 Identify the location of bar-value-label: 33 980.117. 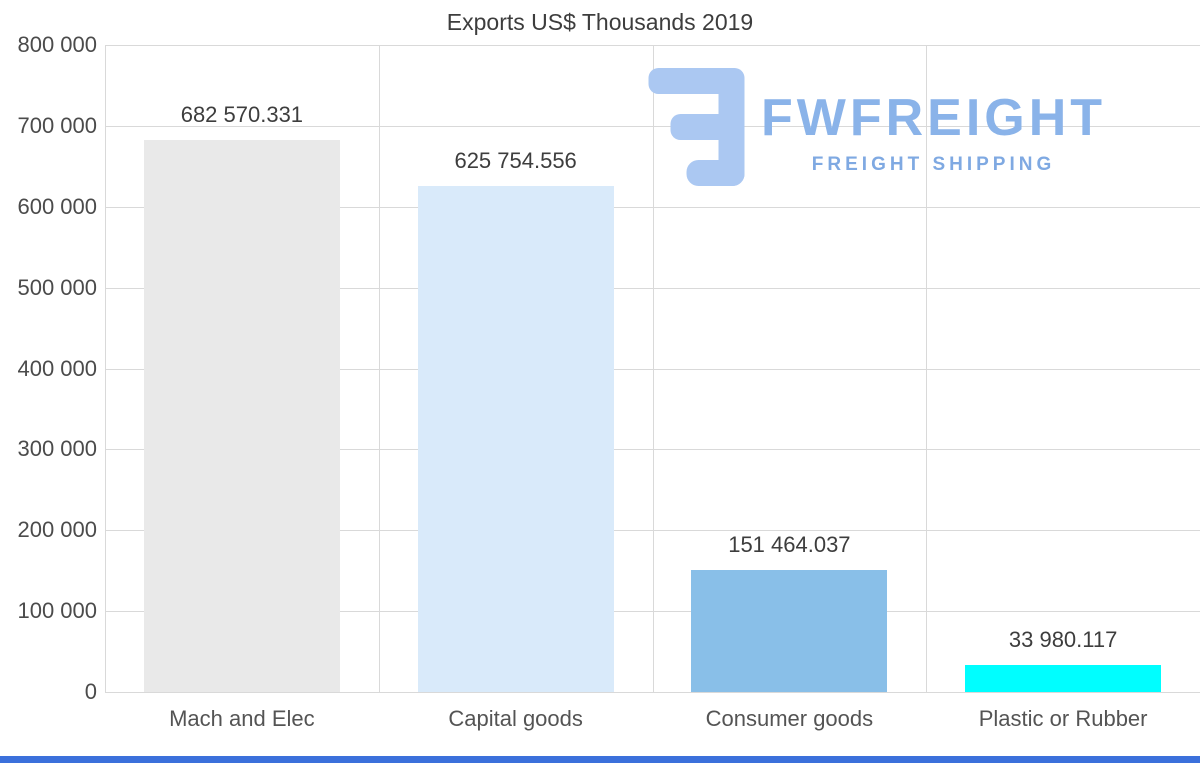
(1063, 639).